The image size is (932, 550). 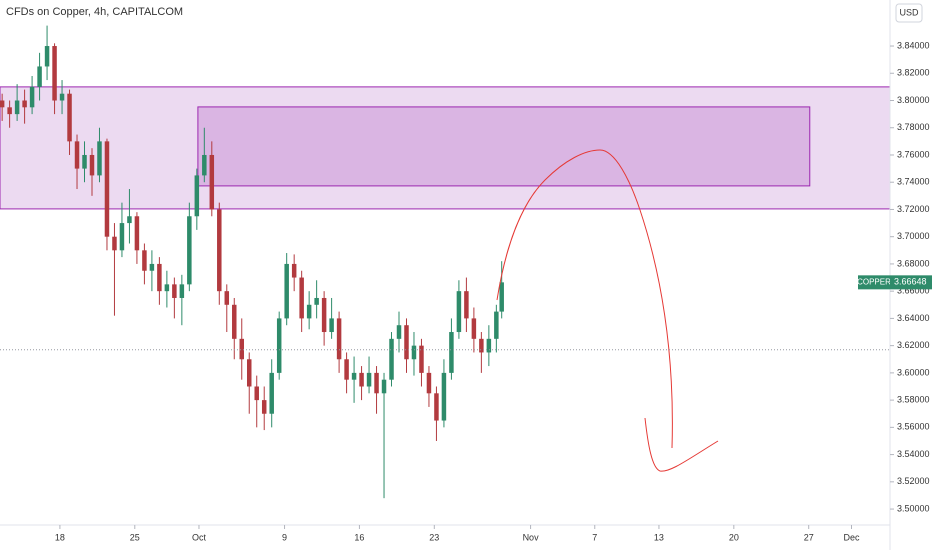 I want to click on y-tick-label: 3.54000, so click(x=913, y=454).